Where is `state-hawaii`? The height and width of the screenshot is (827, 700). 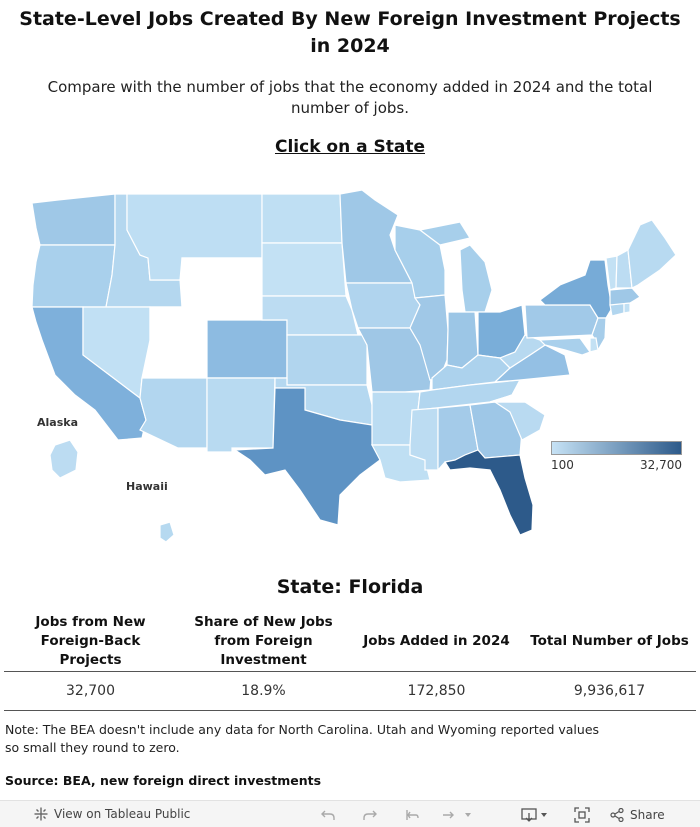 state-hawaii is located at coordinates (167, 532).